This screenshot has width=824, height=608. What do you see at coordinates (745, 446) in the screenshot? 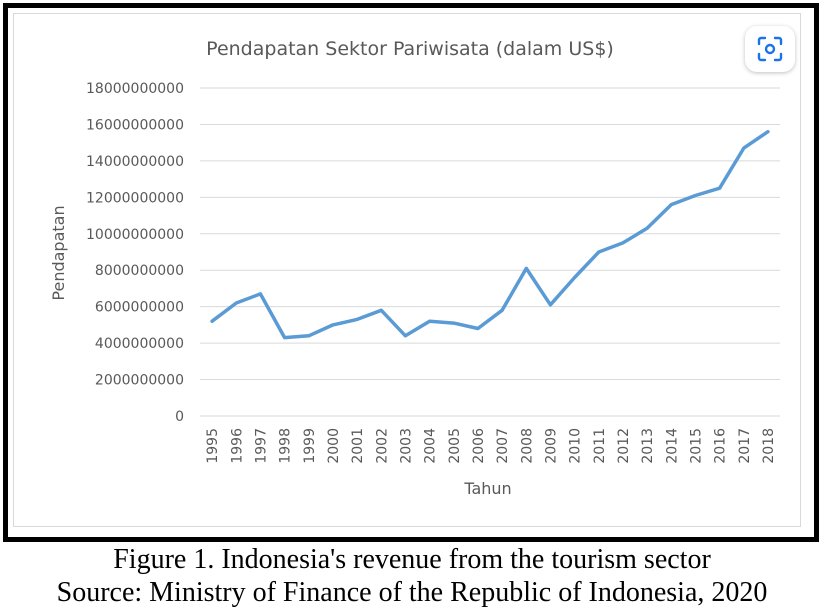
I see `x-tick-label: 2017` at bounding box center [745, 446].